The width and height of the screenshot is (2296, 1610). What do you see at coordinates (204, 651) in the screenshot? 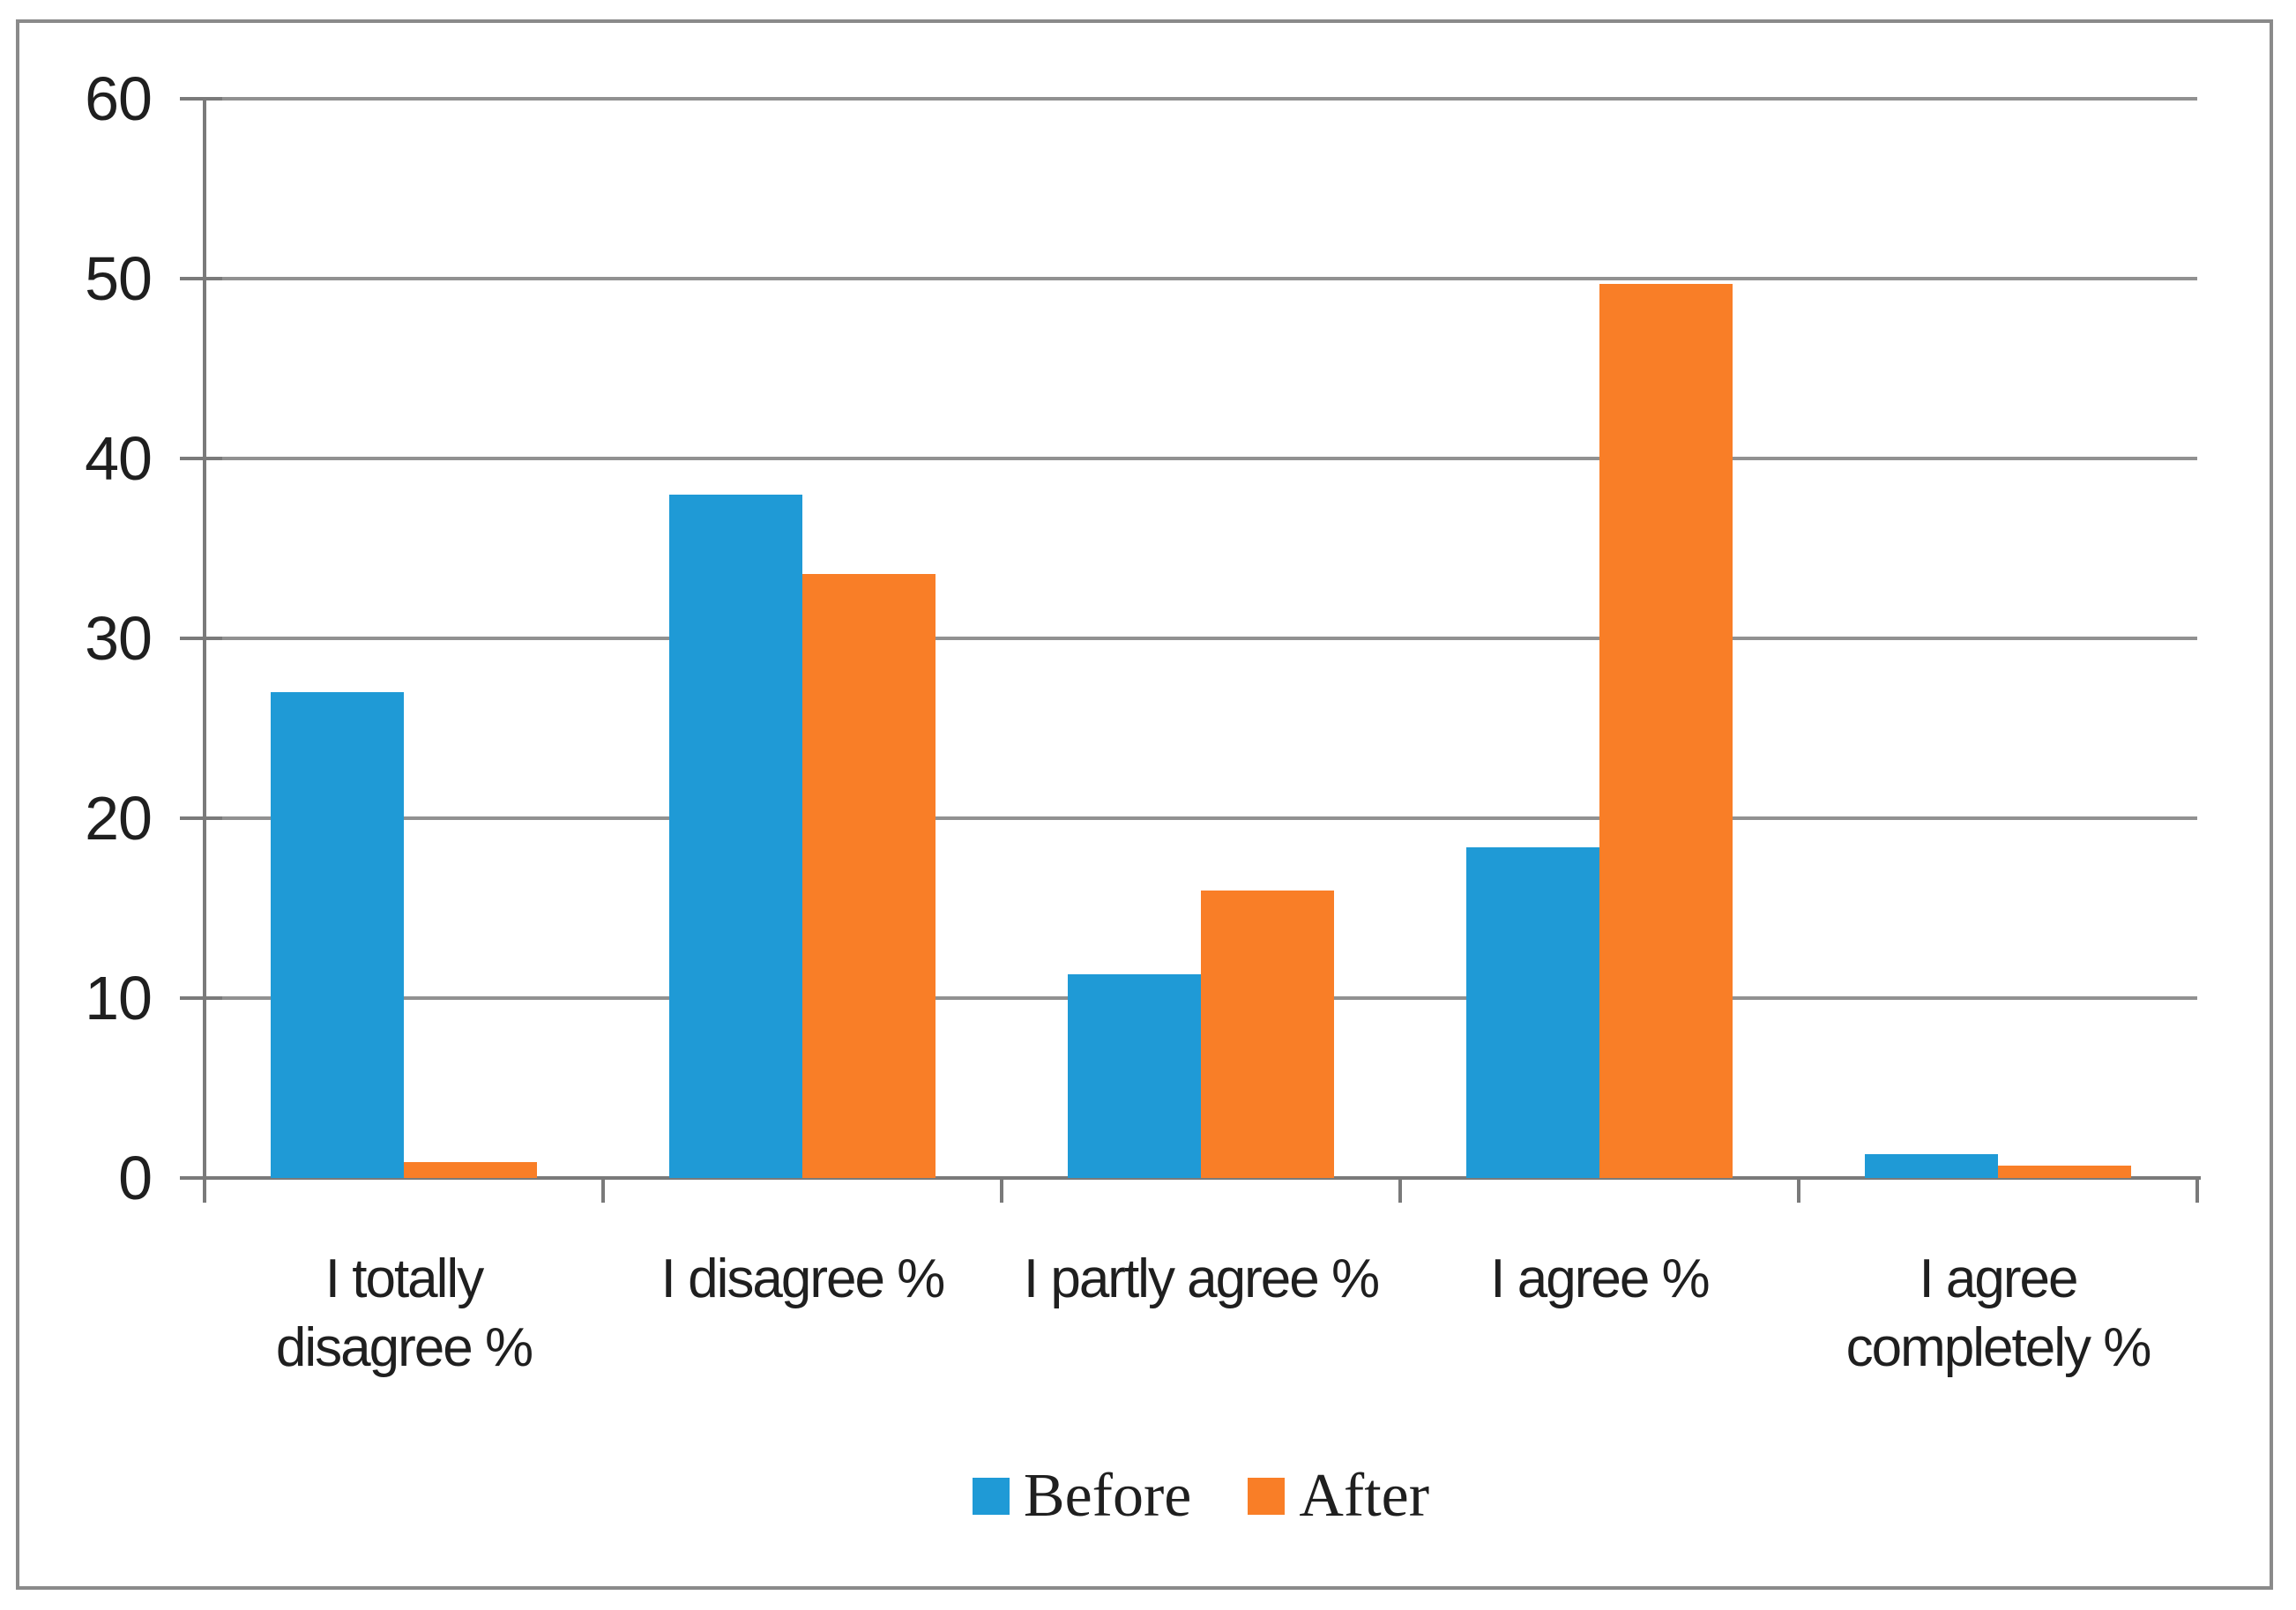
I see `y-axis-line` at bounding box center [204, 651].